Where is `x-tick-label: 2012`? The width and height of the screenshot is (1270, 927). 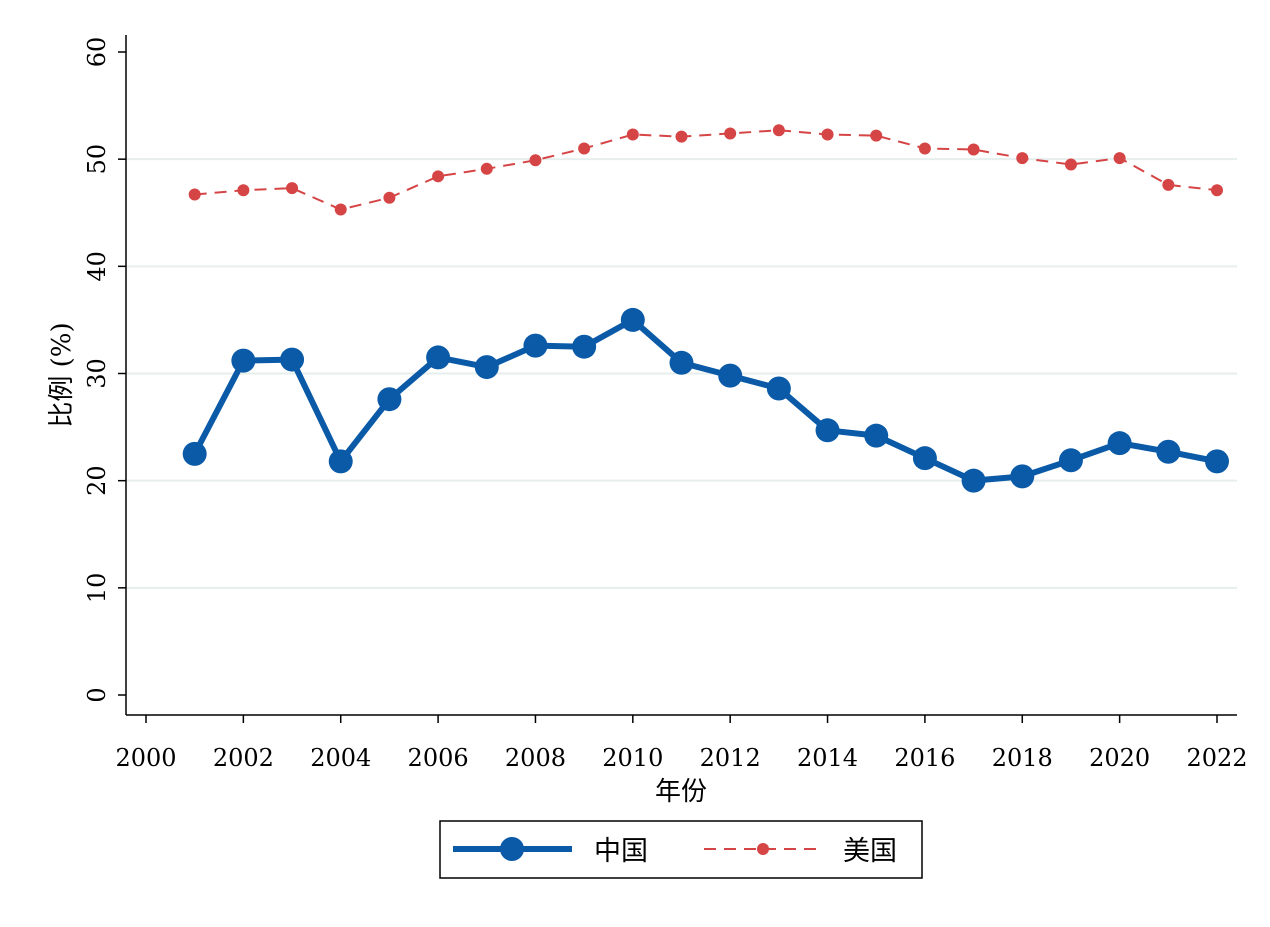
x-tick-label: 2012 is located at coordinates (730, 758).